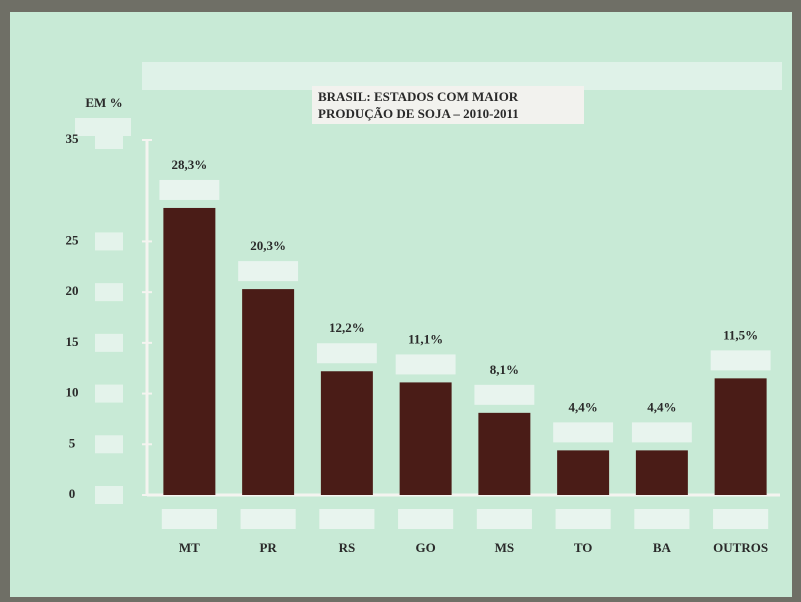 The image size is (801, 602). I want to click on y-tick-label: 15, so click(73, 341).